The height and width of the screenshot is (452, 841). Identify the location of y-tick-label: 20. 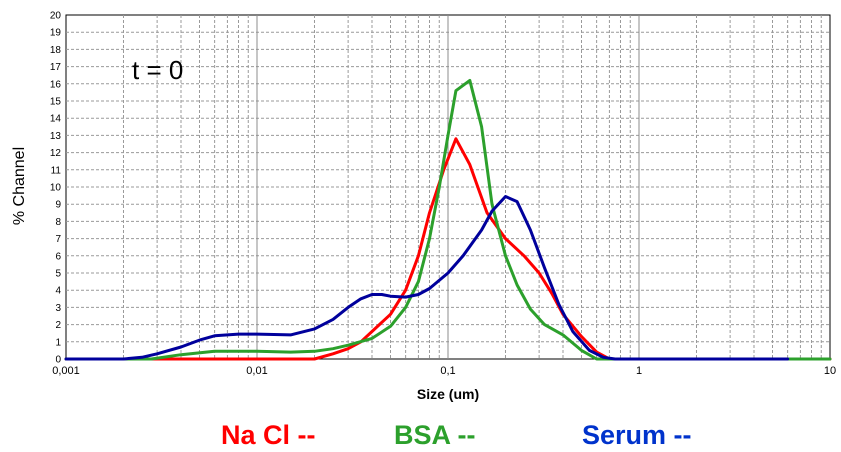
(56, 16).